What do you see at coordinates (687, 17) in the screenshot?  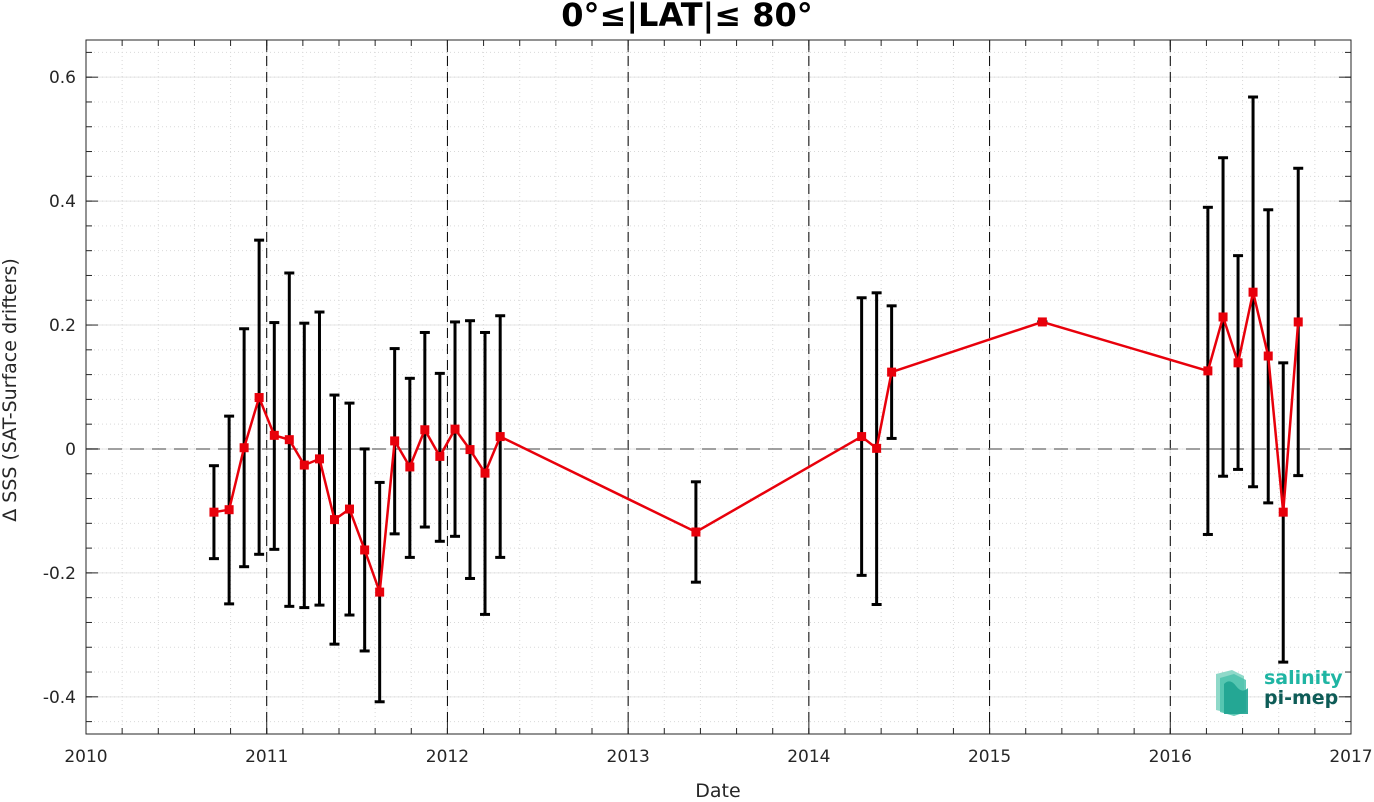 I see `chart-title: 0°≤|LAT|≤ 80°` at bounding box center [687, 17].